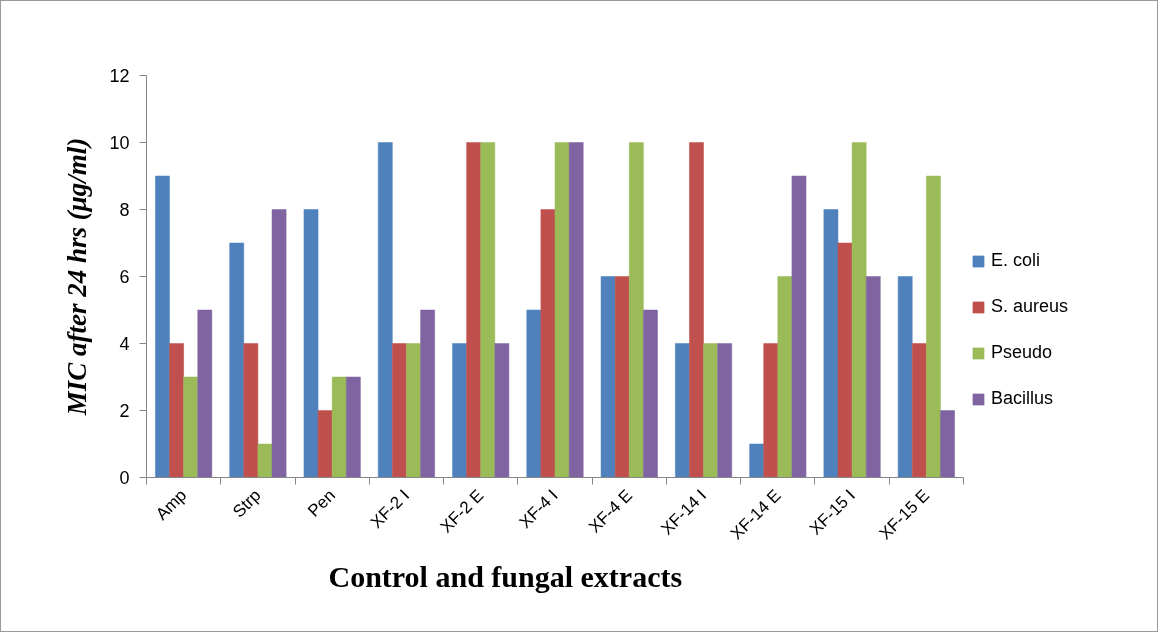 This screenshot has height=632, width=1164. Describe the element at coordinates (1030, 306) in the screenshot. I see `legend-label: S. aureus` at that location.